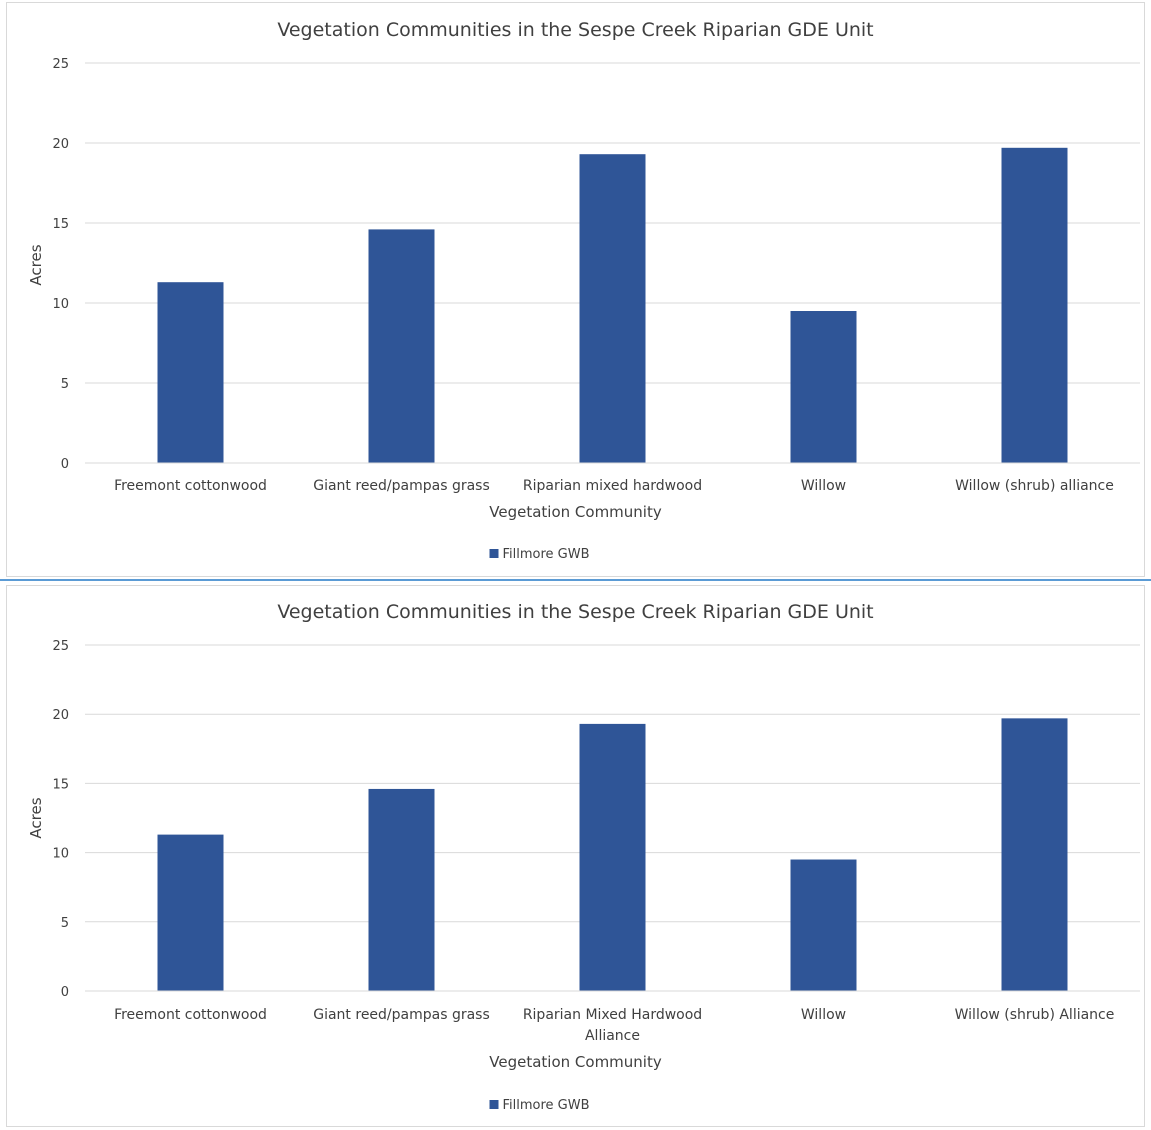  I want to click on x-category-label: Alliance, so click(612, 1036).